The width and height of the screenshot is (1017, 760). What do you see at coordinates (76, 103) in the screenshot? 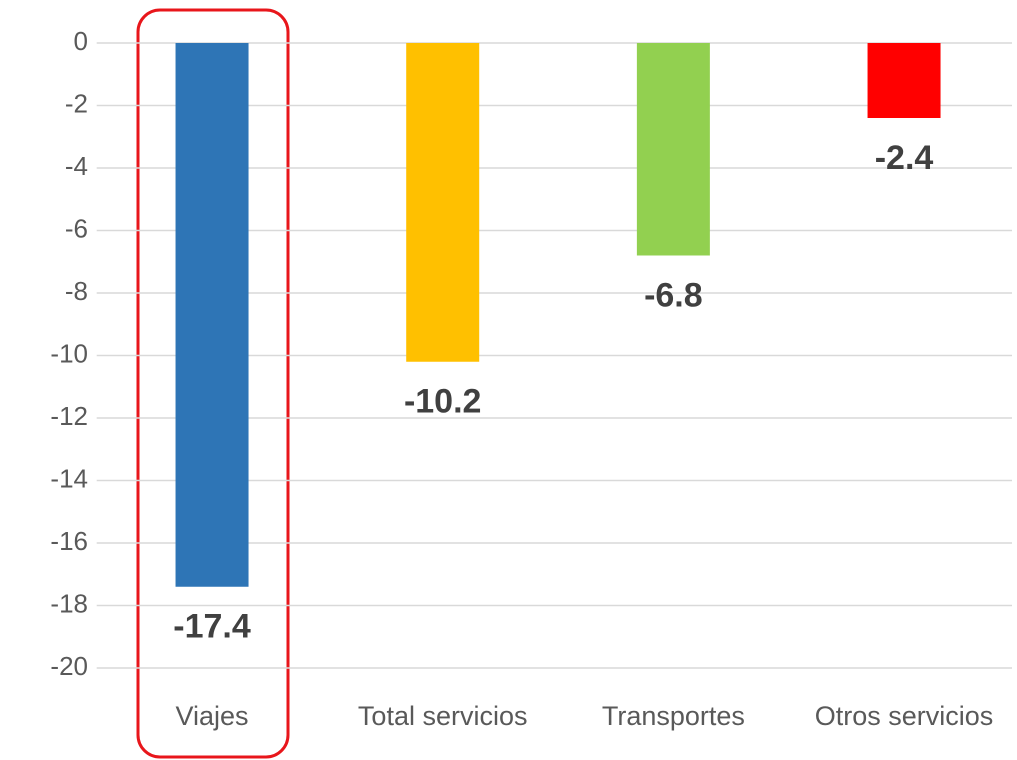
I see `y-tick-label: -2` at bounding box center [76, 103].